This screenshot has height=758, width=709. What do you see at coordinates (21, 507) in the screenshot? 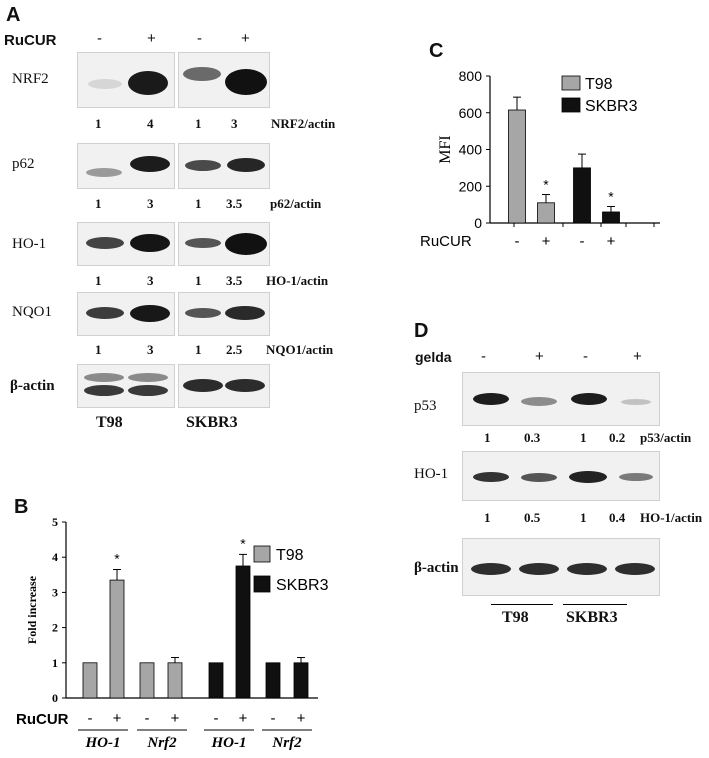
I see `panel-b-letter: B` at bounding box center [21, 507].